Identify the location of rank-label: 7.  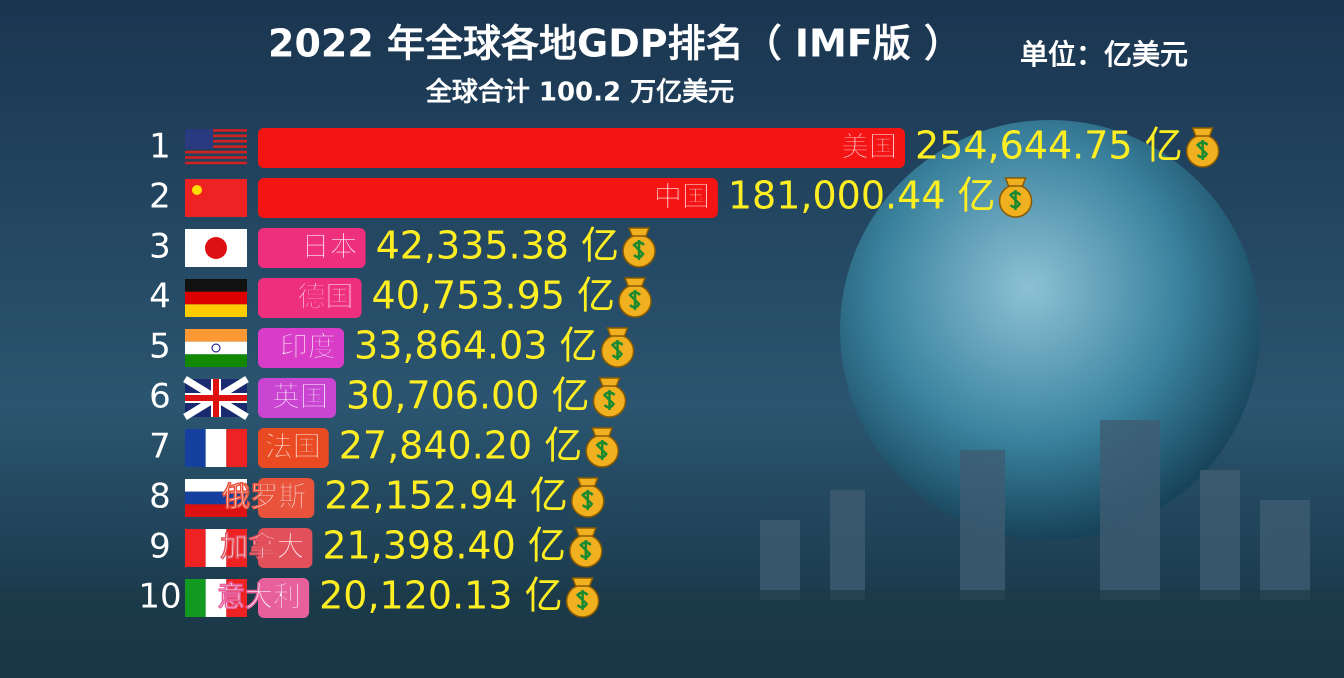
(160, 447).